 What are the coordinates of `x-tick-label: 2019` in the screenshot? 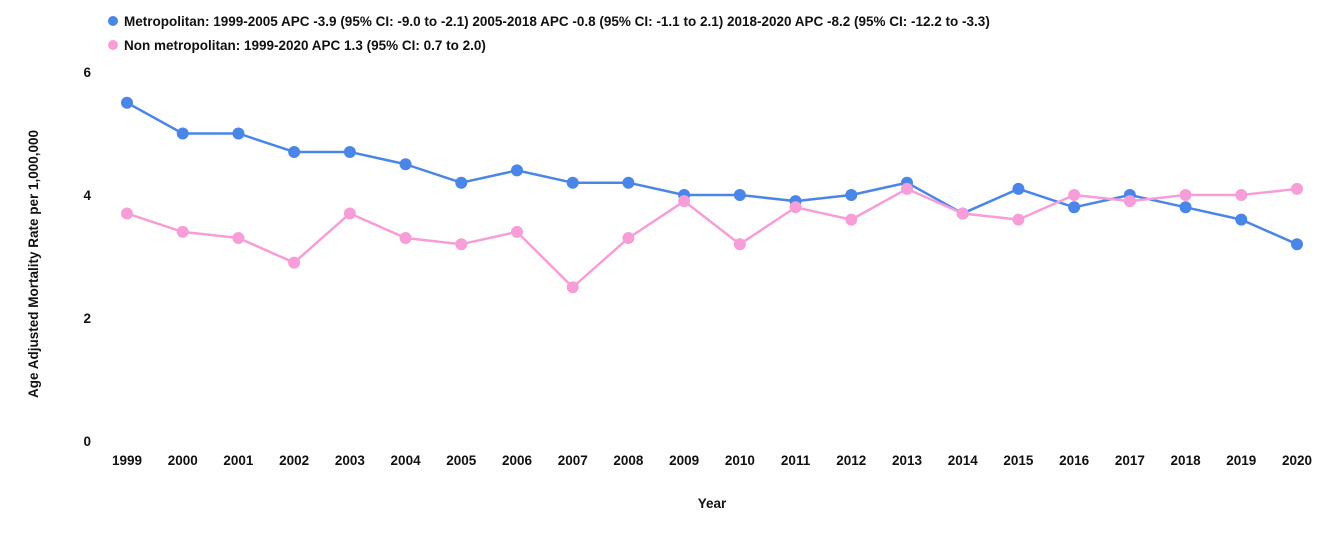 It's located at (1241, 460).